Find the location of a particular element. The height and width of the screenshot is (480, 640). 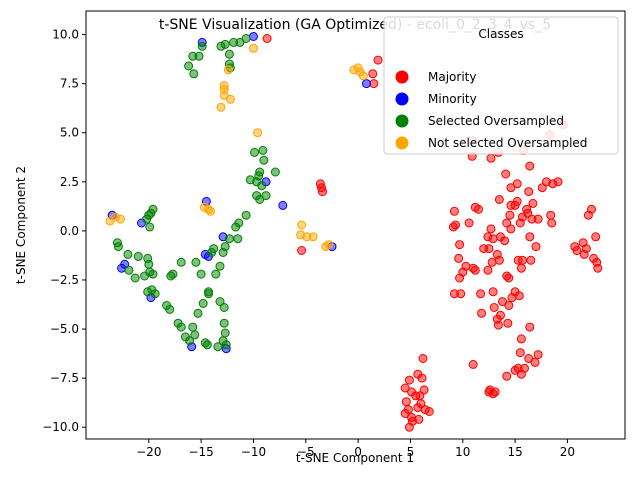

y-tick-label: 2.5 is located at coordinates (69, 182).